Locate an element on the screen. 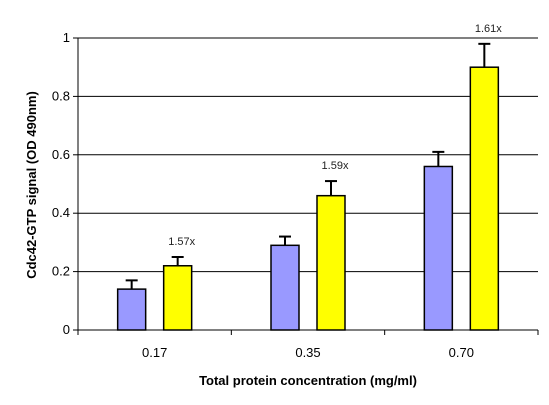 This screenshot has height=405, width=549. y-tick-label: 0.2 is located at coordinates (61, 271).